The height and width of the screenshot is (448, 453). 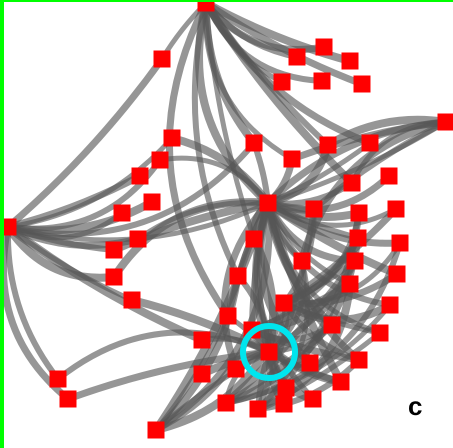 I want to click on highlight-layer, so click(x=269, y=352).